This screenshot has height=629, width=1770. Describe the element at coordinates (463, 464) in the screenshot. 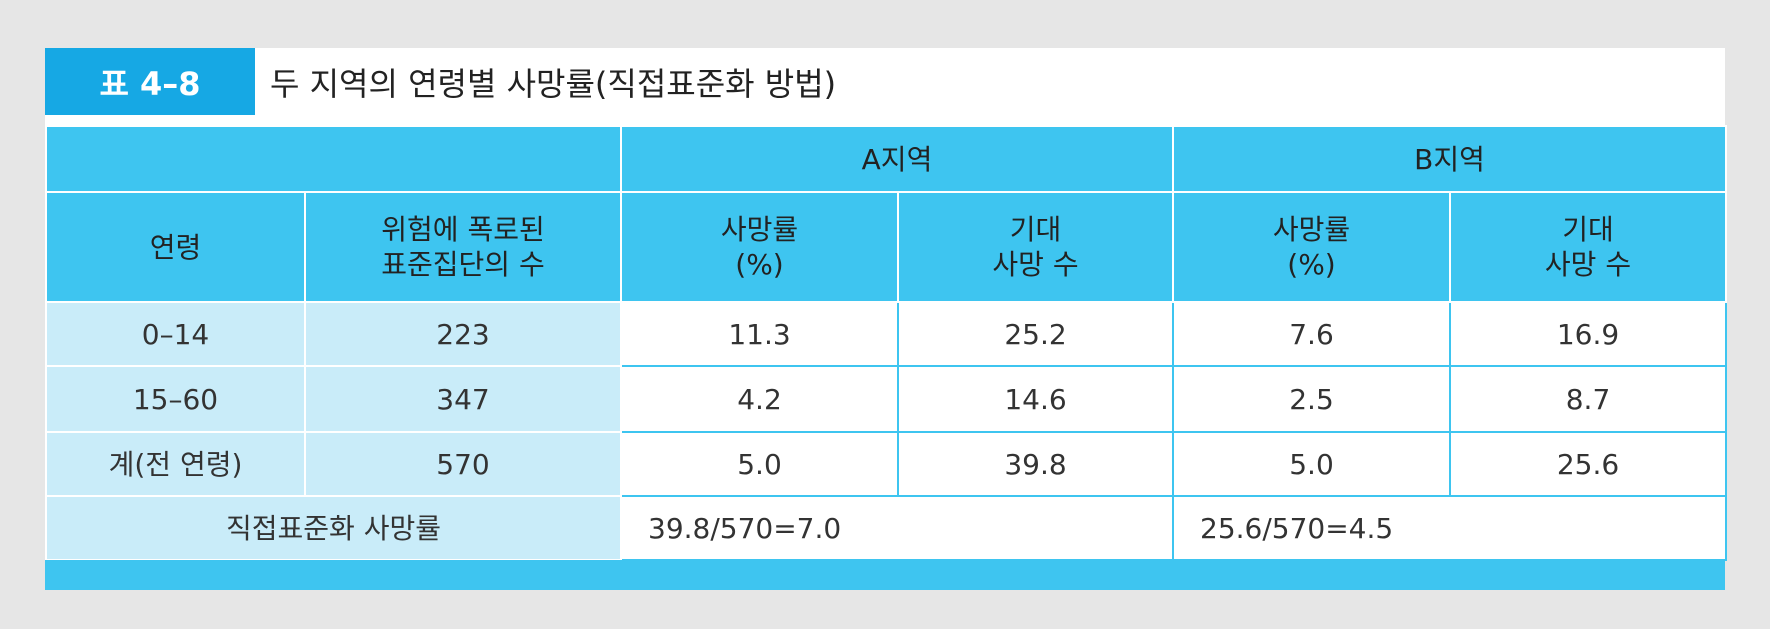

I see `table-cell: 570` at that location.